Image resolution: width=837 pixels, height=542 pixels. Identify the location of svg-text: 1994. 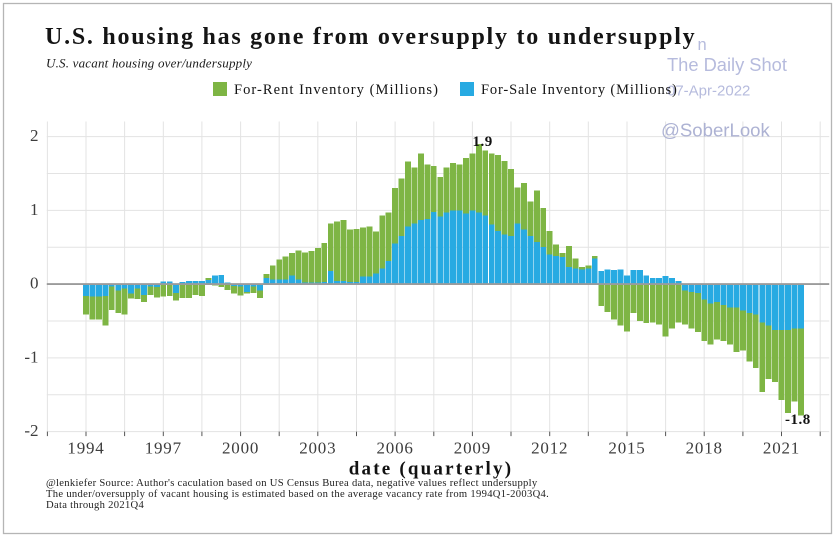
(85, 448).